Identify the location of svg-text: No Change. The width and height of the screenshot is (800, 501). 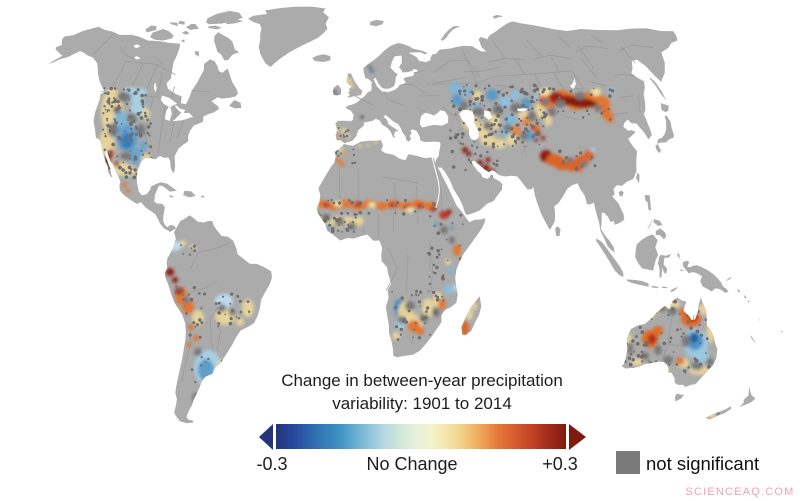
(411, 464).